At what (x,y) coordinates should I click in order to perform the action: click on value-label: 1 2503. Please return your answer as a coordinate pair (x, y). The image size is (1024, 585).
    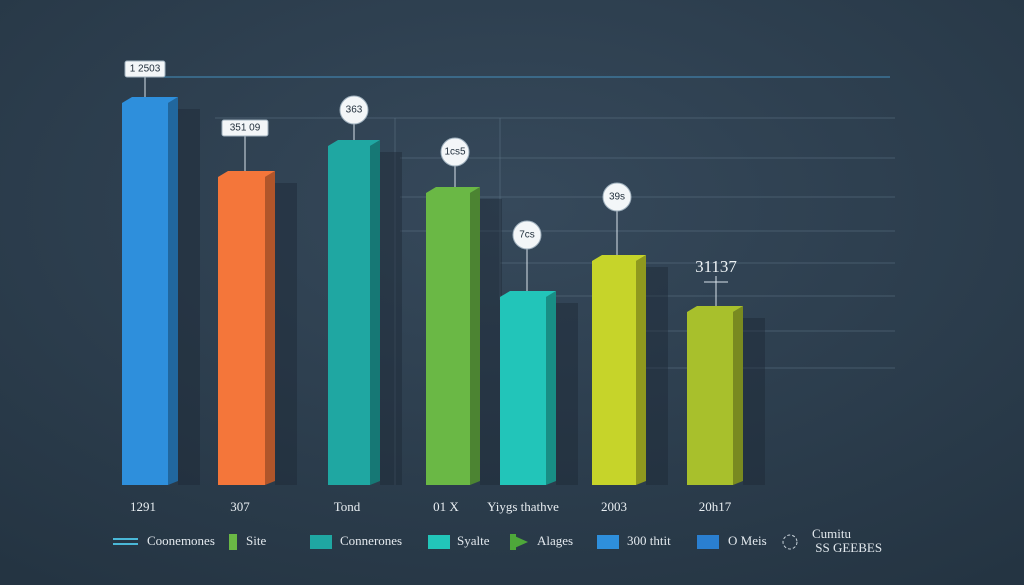
    Looking at the image, I should click on (145, 69).